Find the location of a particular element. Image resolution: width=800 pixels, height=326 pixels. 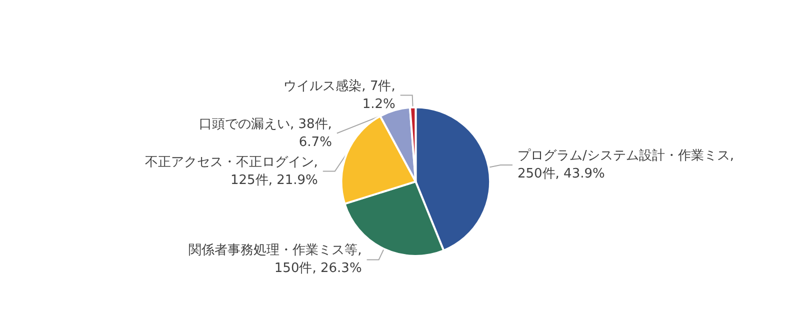

slice-label: 関係者事務処理・作業ミス等, 150件, 26.3% is located at coordinates (275, 259).